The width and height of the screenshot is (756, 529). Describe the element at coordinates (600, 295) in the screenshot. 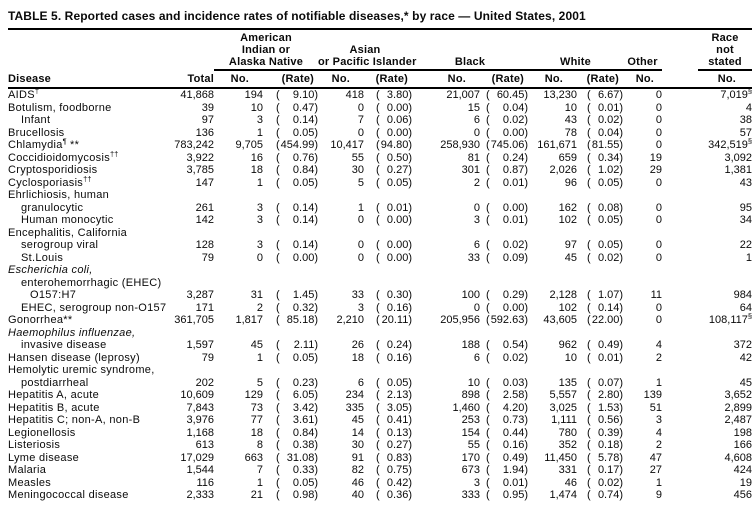

I see `rate-cell: (1.07)` at that location.